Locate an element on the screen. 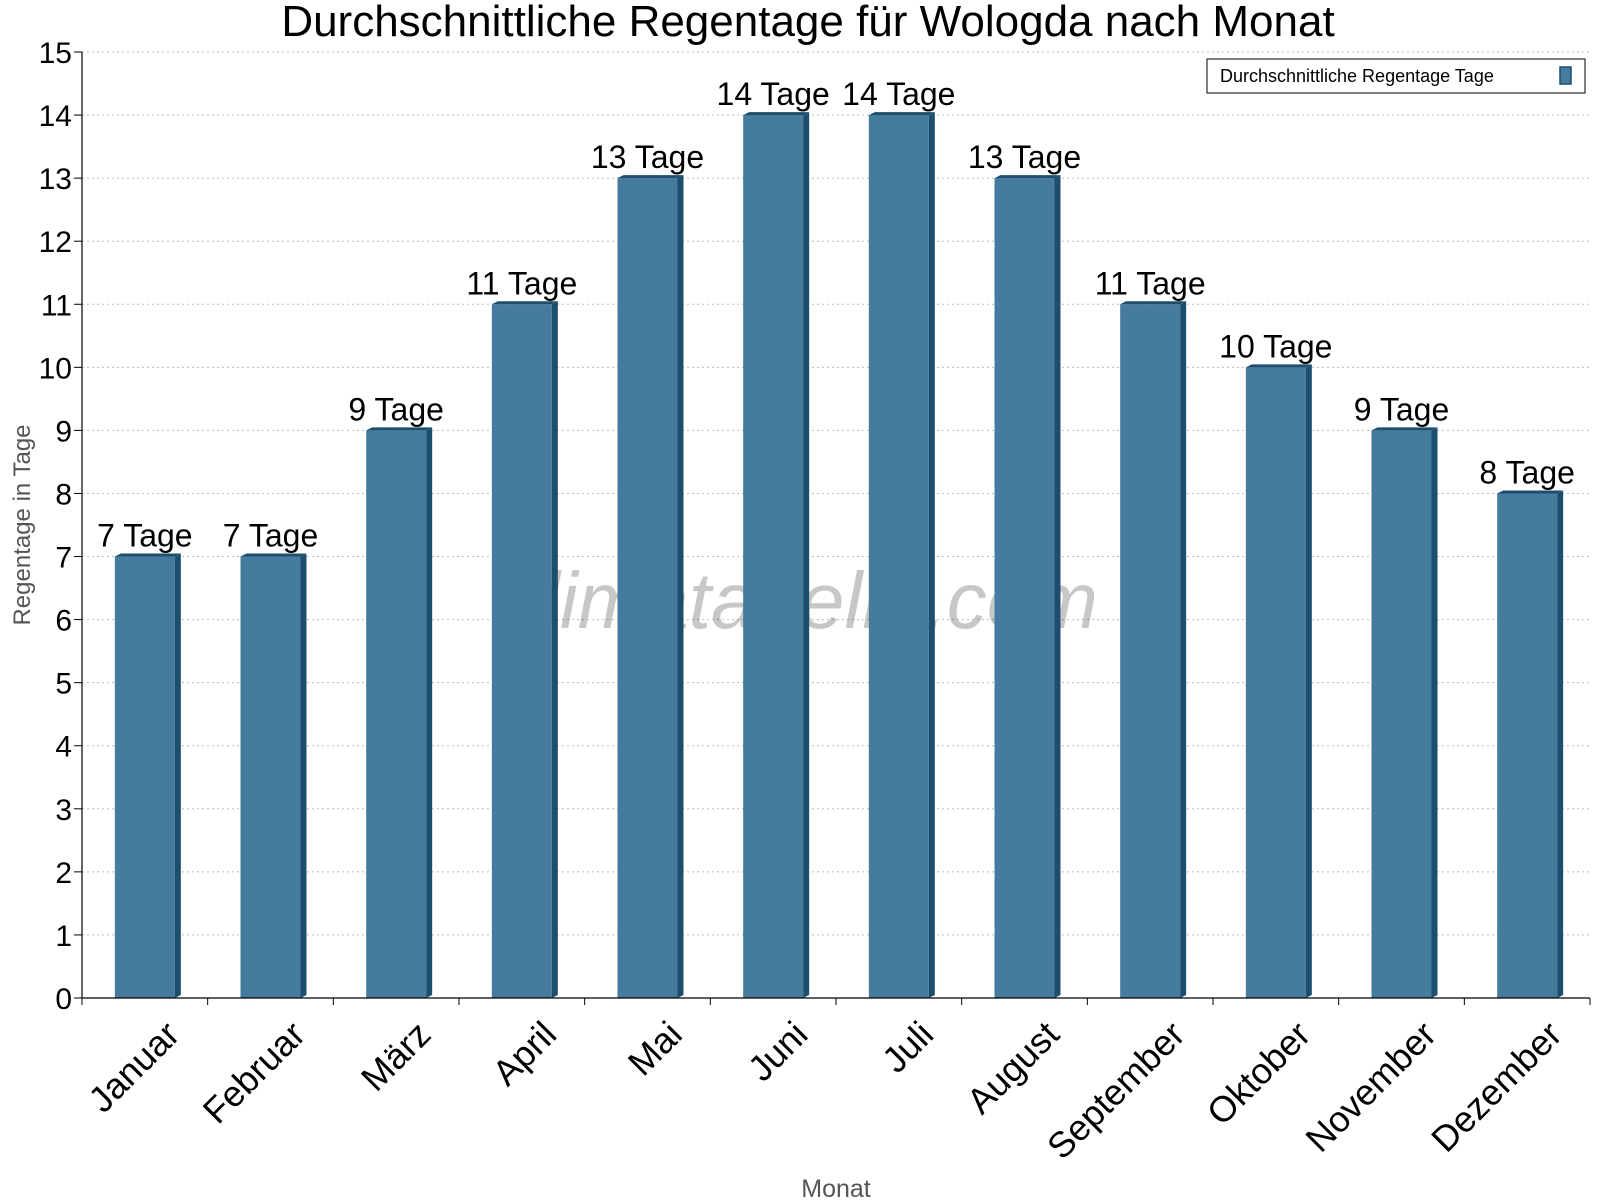 The image size is (1600, 1200). legend-box is located at coordinates (1396, 76).